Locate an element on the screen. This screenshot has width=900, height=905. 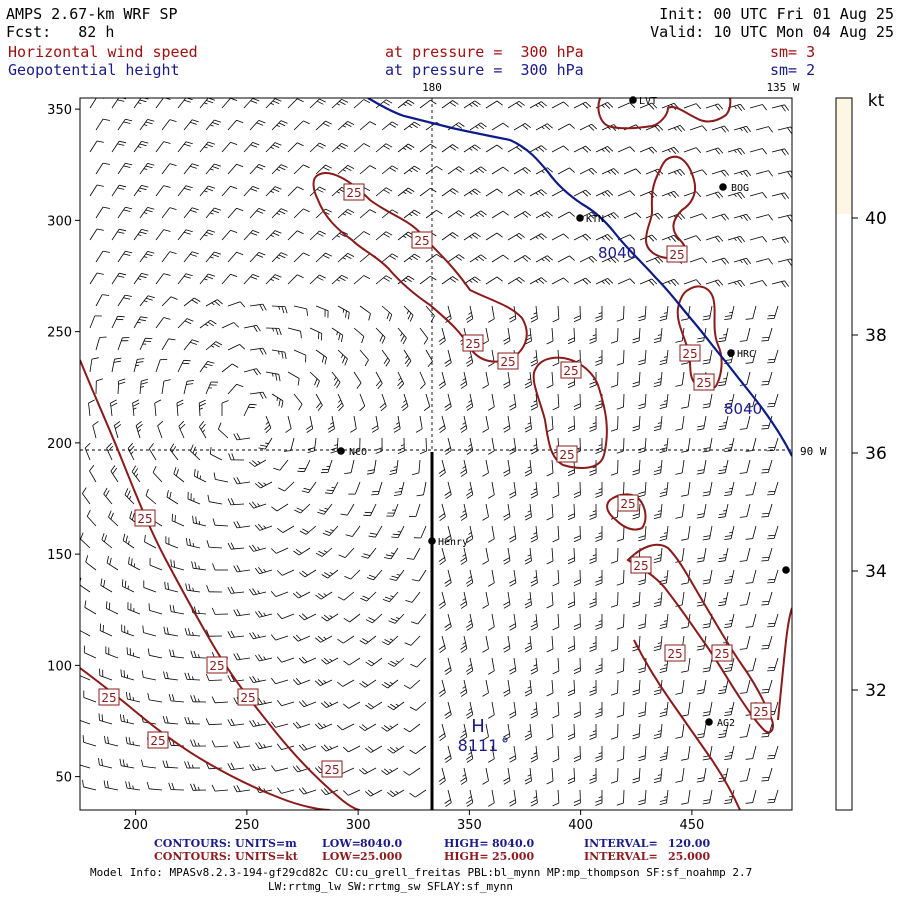
colorbar-ticks: 40 38 36 34 32 is located at coordinates (869, 455).